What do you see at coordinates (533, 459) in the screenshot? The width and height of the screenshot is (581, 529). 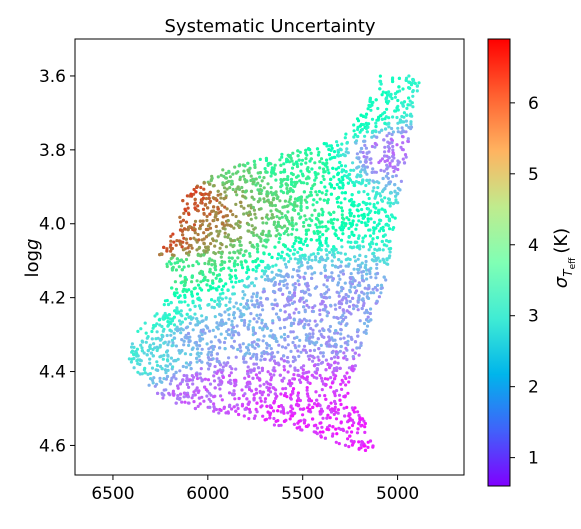 I see `colorbar-tick-label: 1` at bounding box center [533, 459].